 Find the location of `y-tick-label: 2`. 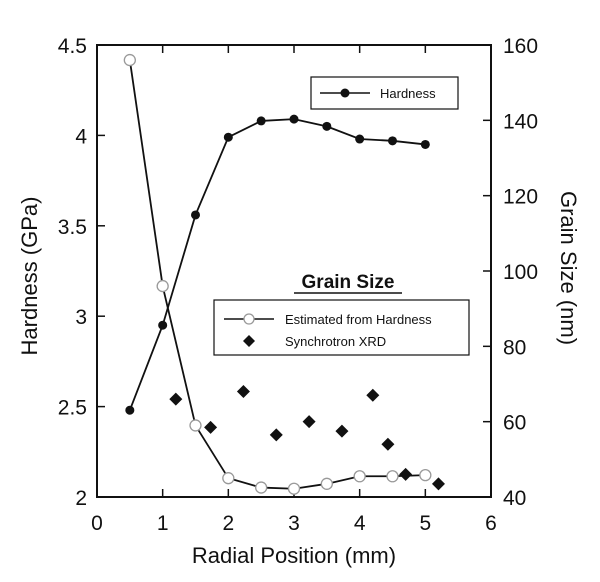

y-tick-label: 2 is located at coordinates (81, 498).